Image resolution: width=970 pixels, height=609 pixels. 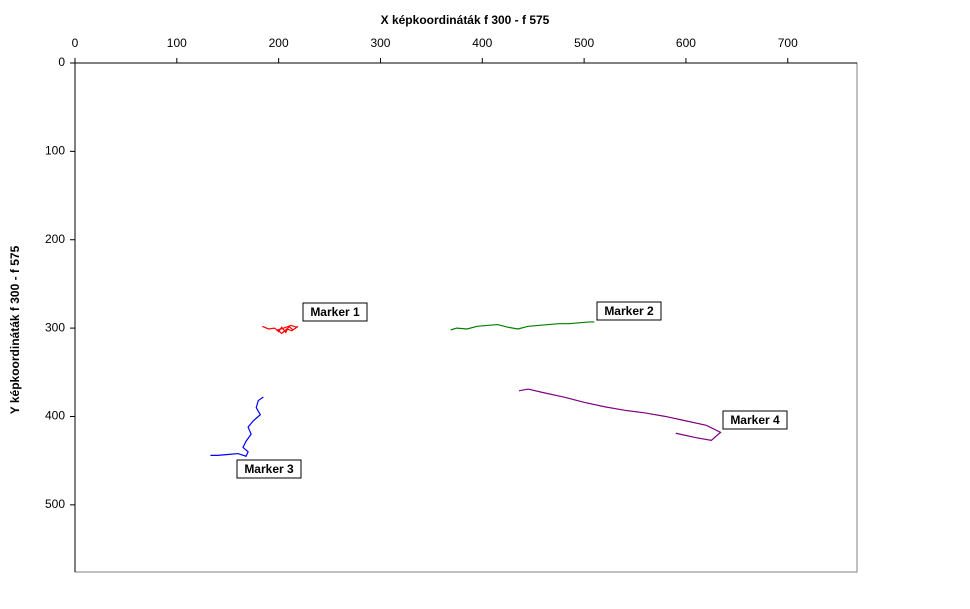 I want to click on x-tick-label: 0, so click(x=75, y=43).